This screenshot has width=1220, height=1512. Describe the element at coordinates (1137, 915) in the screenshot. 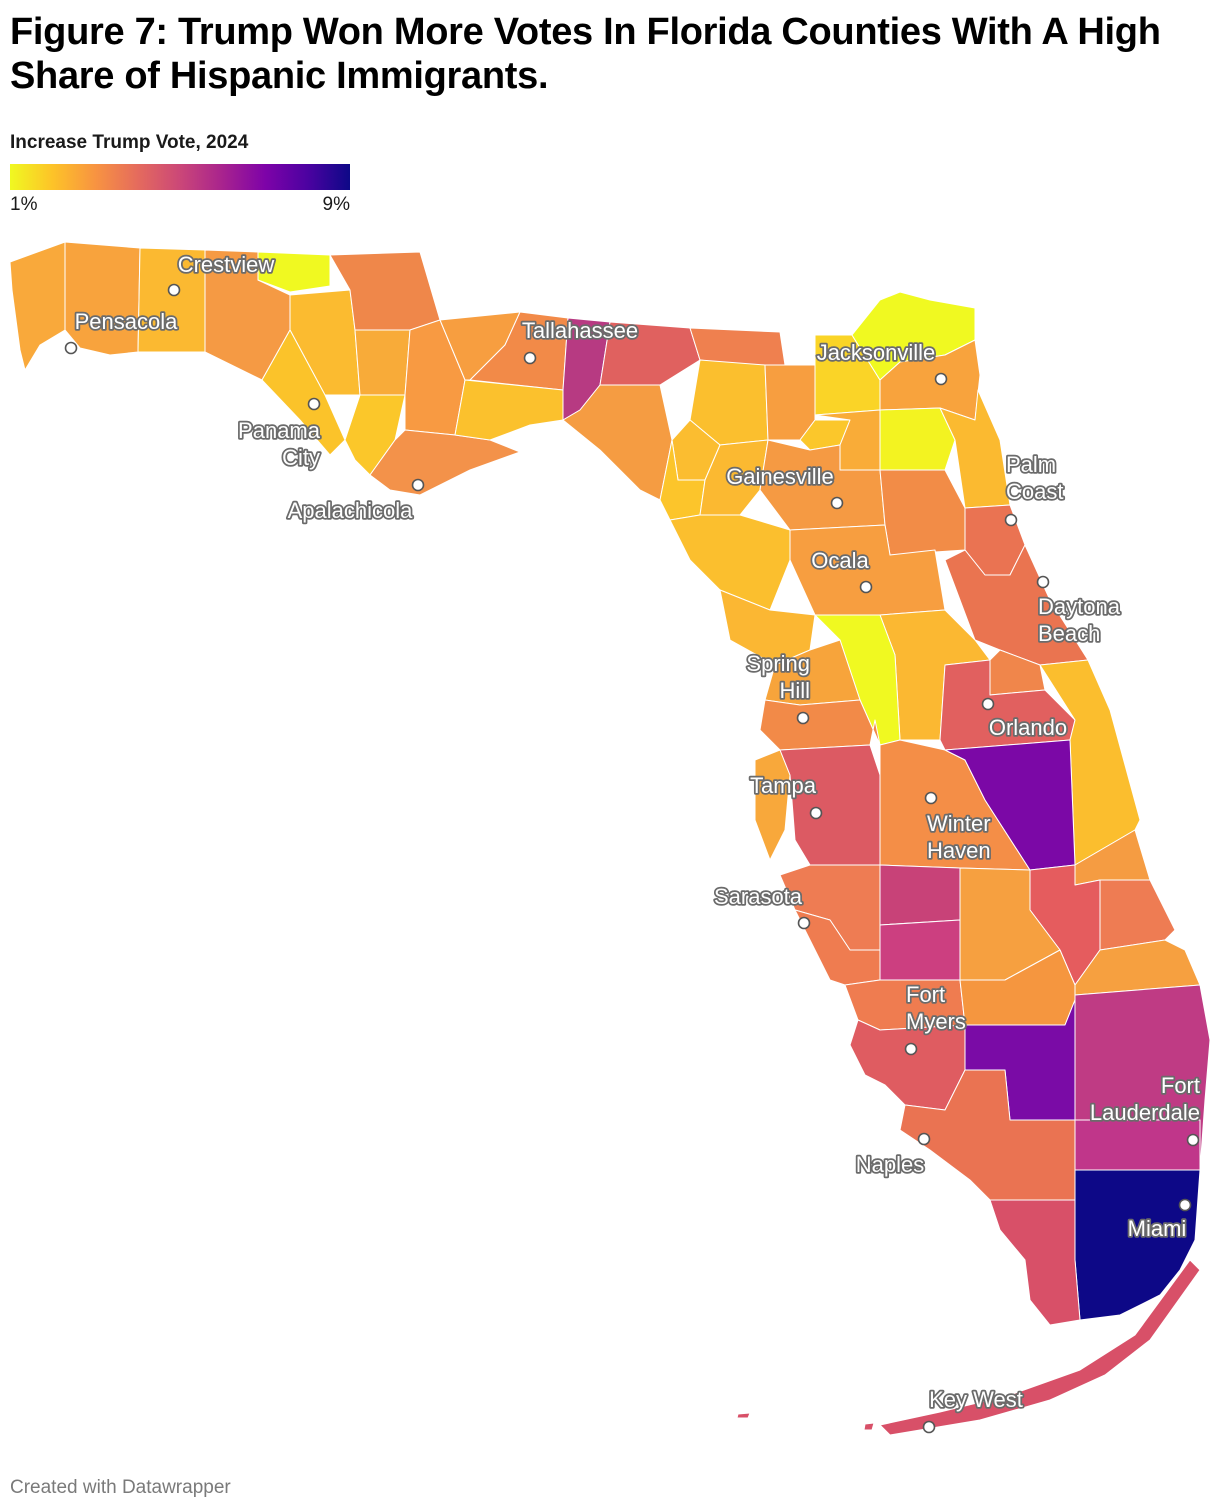

I see `county-st-lucie` at that location.